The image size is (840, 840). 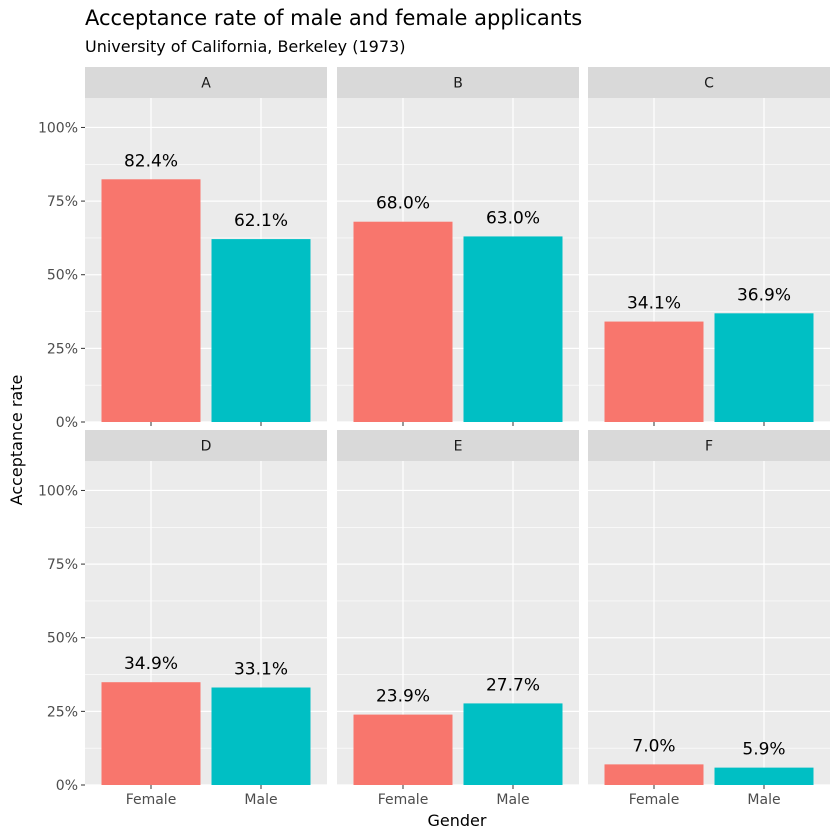 I want to click on bar-a-female, so click(x=151, y=300).